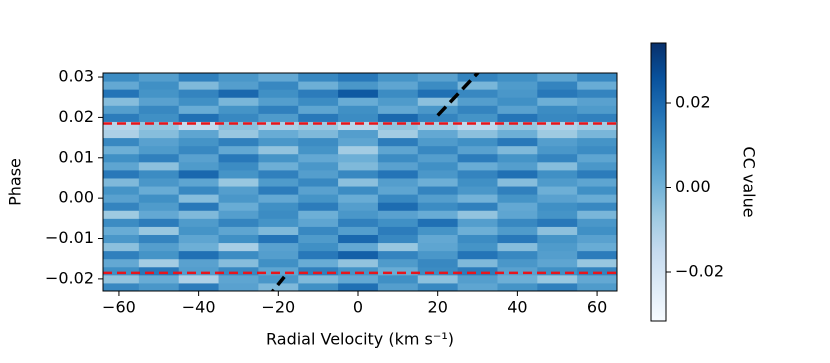 The width and height of the screenshot is (830, 363). What do you see at coordinates (438, 307) in the screenshot?
I see `x-tick-label: 20` at bounding box center [438, 307].